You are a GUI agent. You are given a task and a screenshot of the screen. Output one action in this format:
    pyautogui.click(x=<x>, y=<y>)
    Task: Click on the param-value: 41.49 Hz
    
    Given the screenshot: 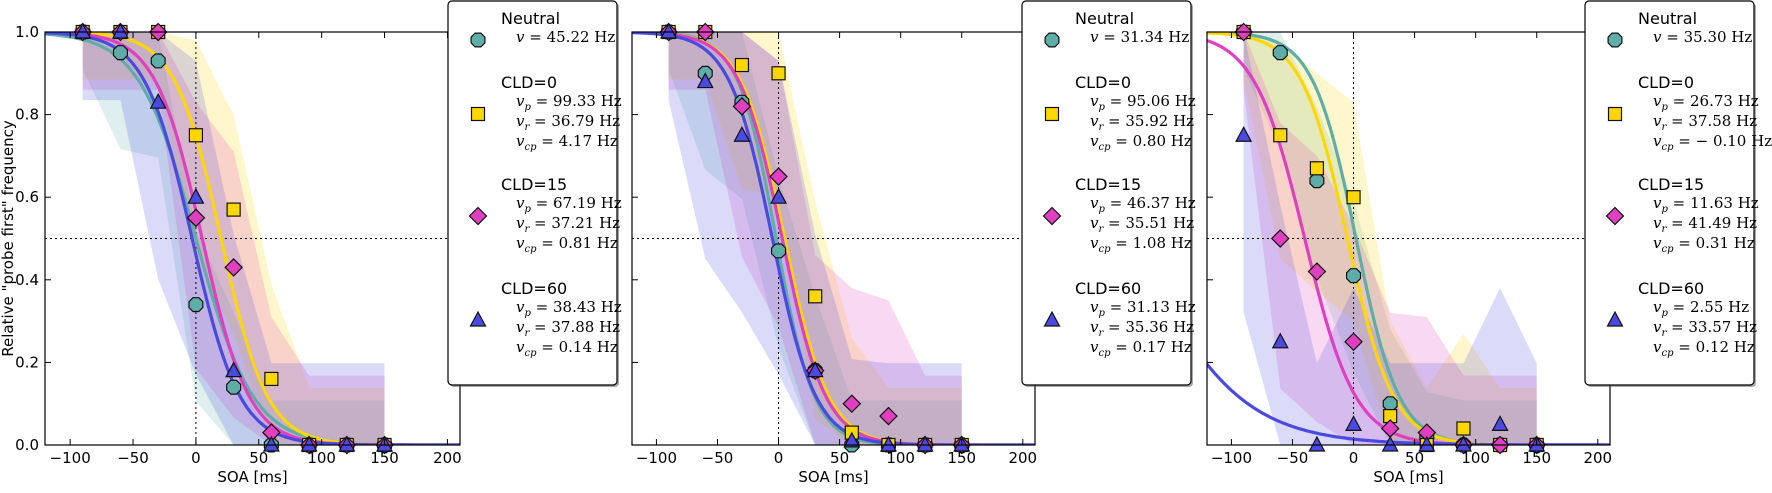 What is the action you would take?
    pyautogui.click(x=1722, y=223)
    